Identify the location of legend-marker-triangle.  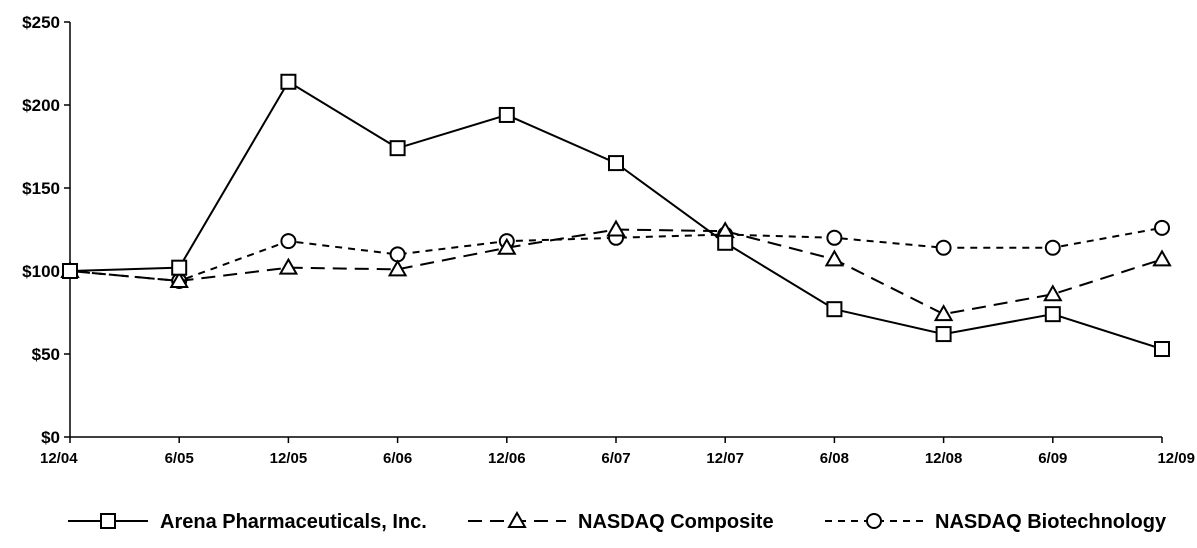
(517, 519).